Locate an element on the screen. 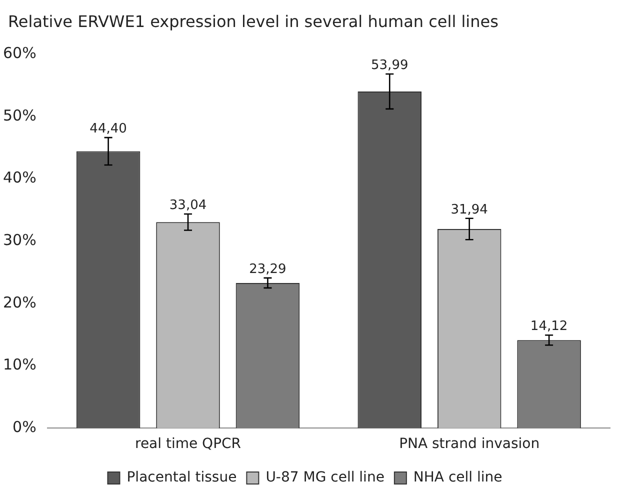 This screenshot has height=495, width=630. x-tick-label: PNA strand invasion is located at coordinates (469, 444).